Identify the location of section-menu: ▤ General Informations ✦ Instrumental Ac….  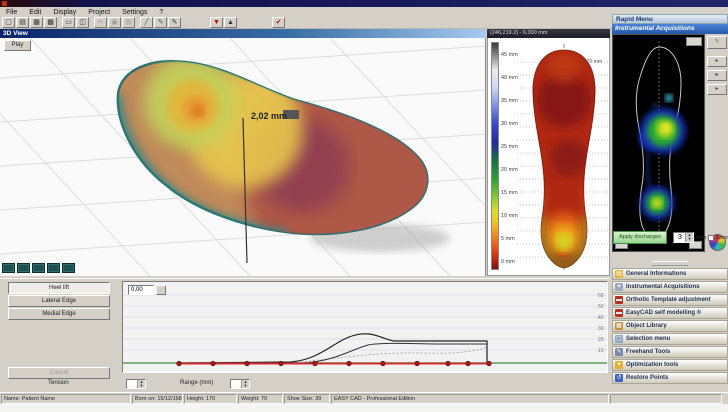
(670, 326).